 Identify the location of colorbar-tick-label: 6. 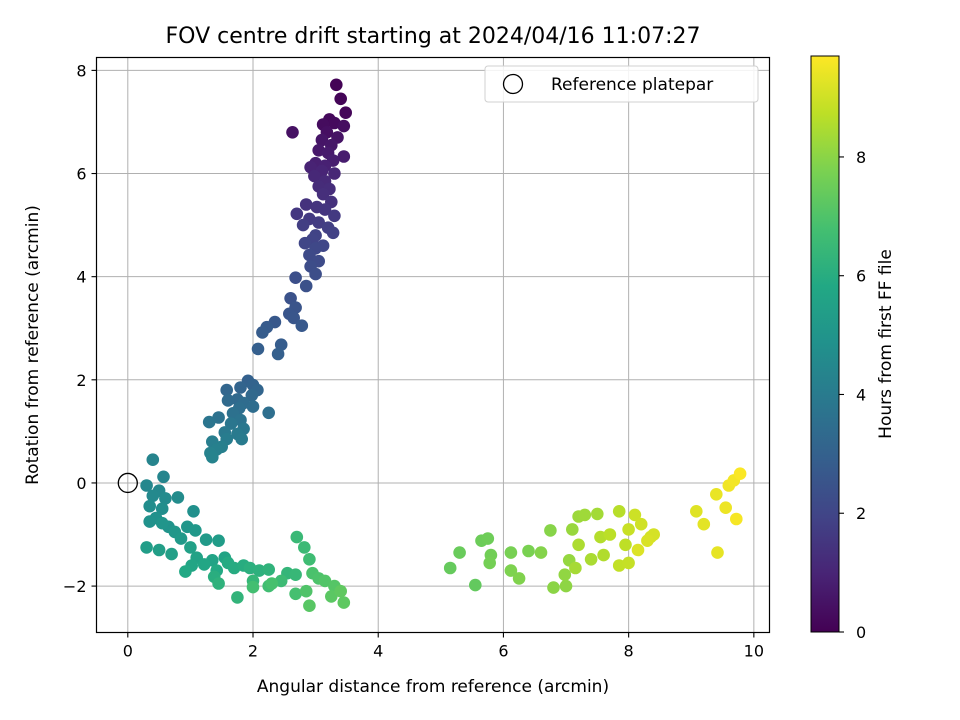
(861, 276).